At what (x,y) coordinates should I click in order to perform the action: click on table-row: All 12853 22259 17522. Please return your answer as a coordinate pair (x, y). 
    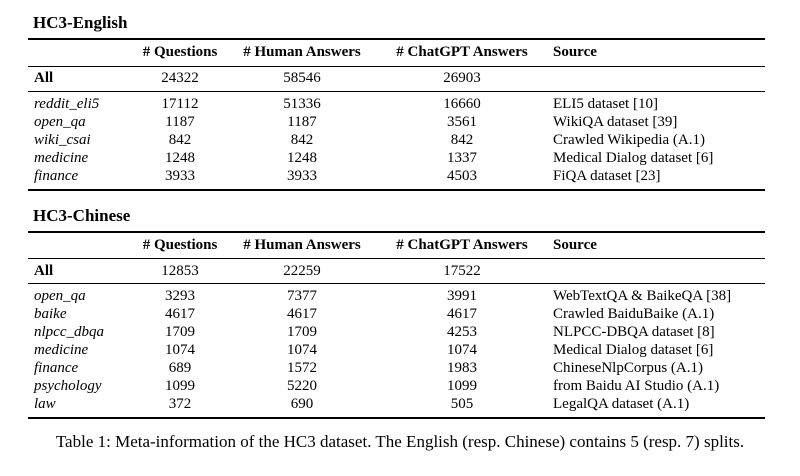
    Looking at the image, I should click on (396, 271).